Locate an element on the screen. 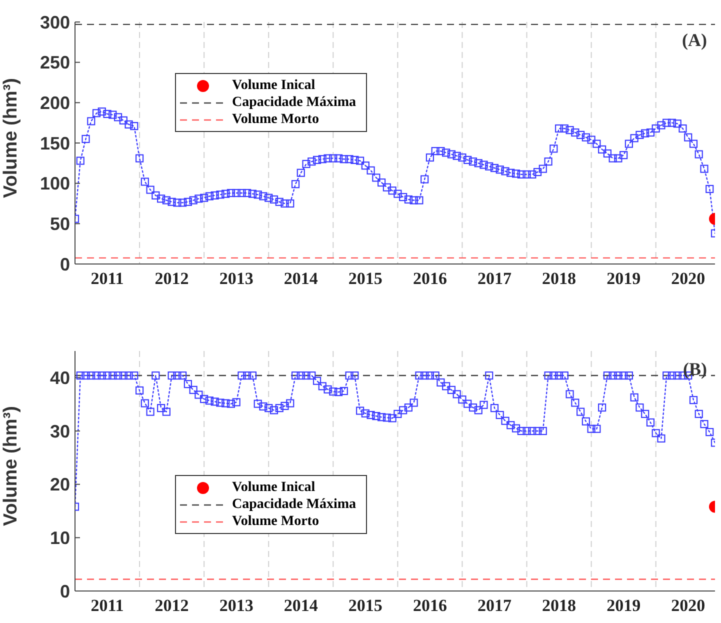 The image size is (721, 623). annotation: (B) is located at coordinates (695, 369).